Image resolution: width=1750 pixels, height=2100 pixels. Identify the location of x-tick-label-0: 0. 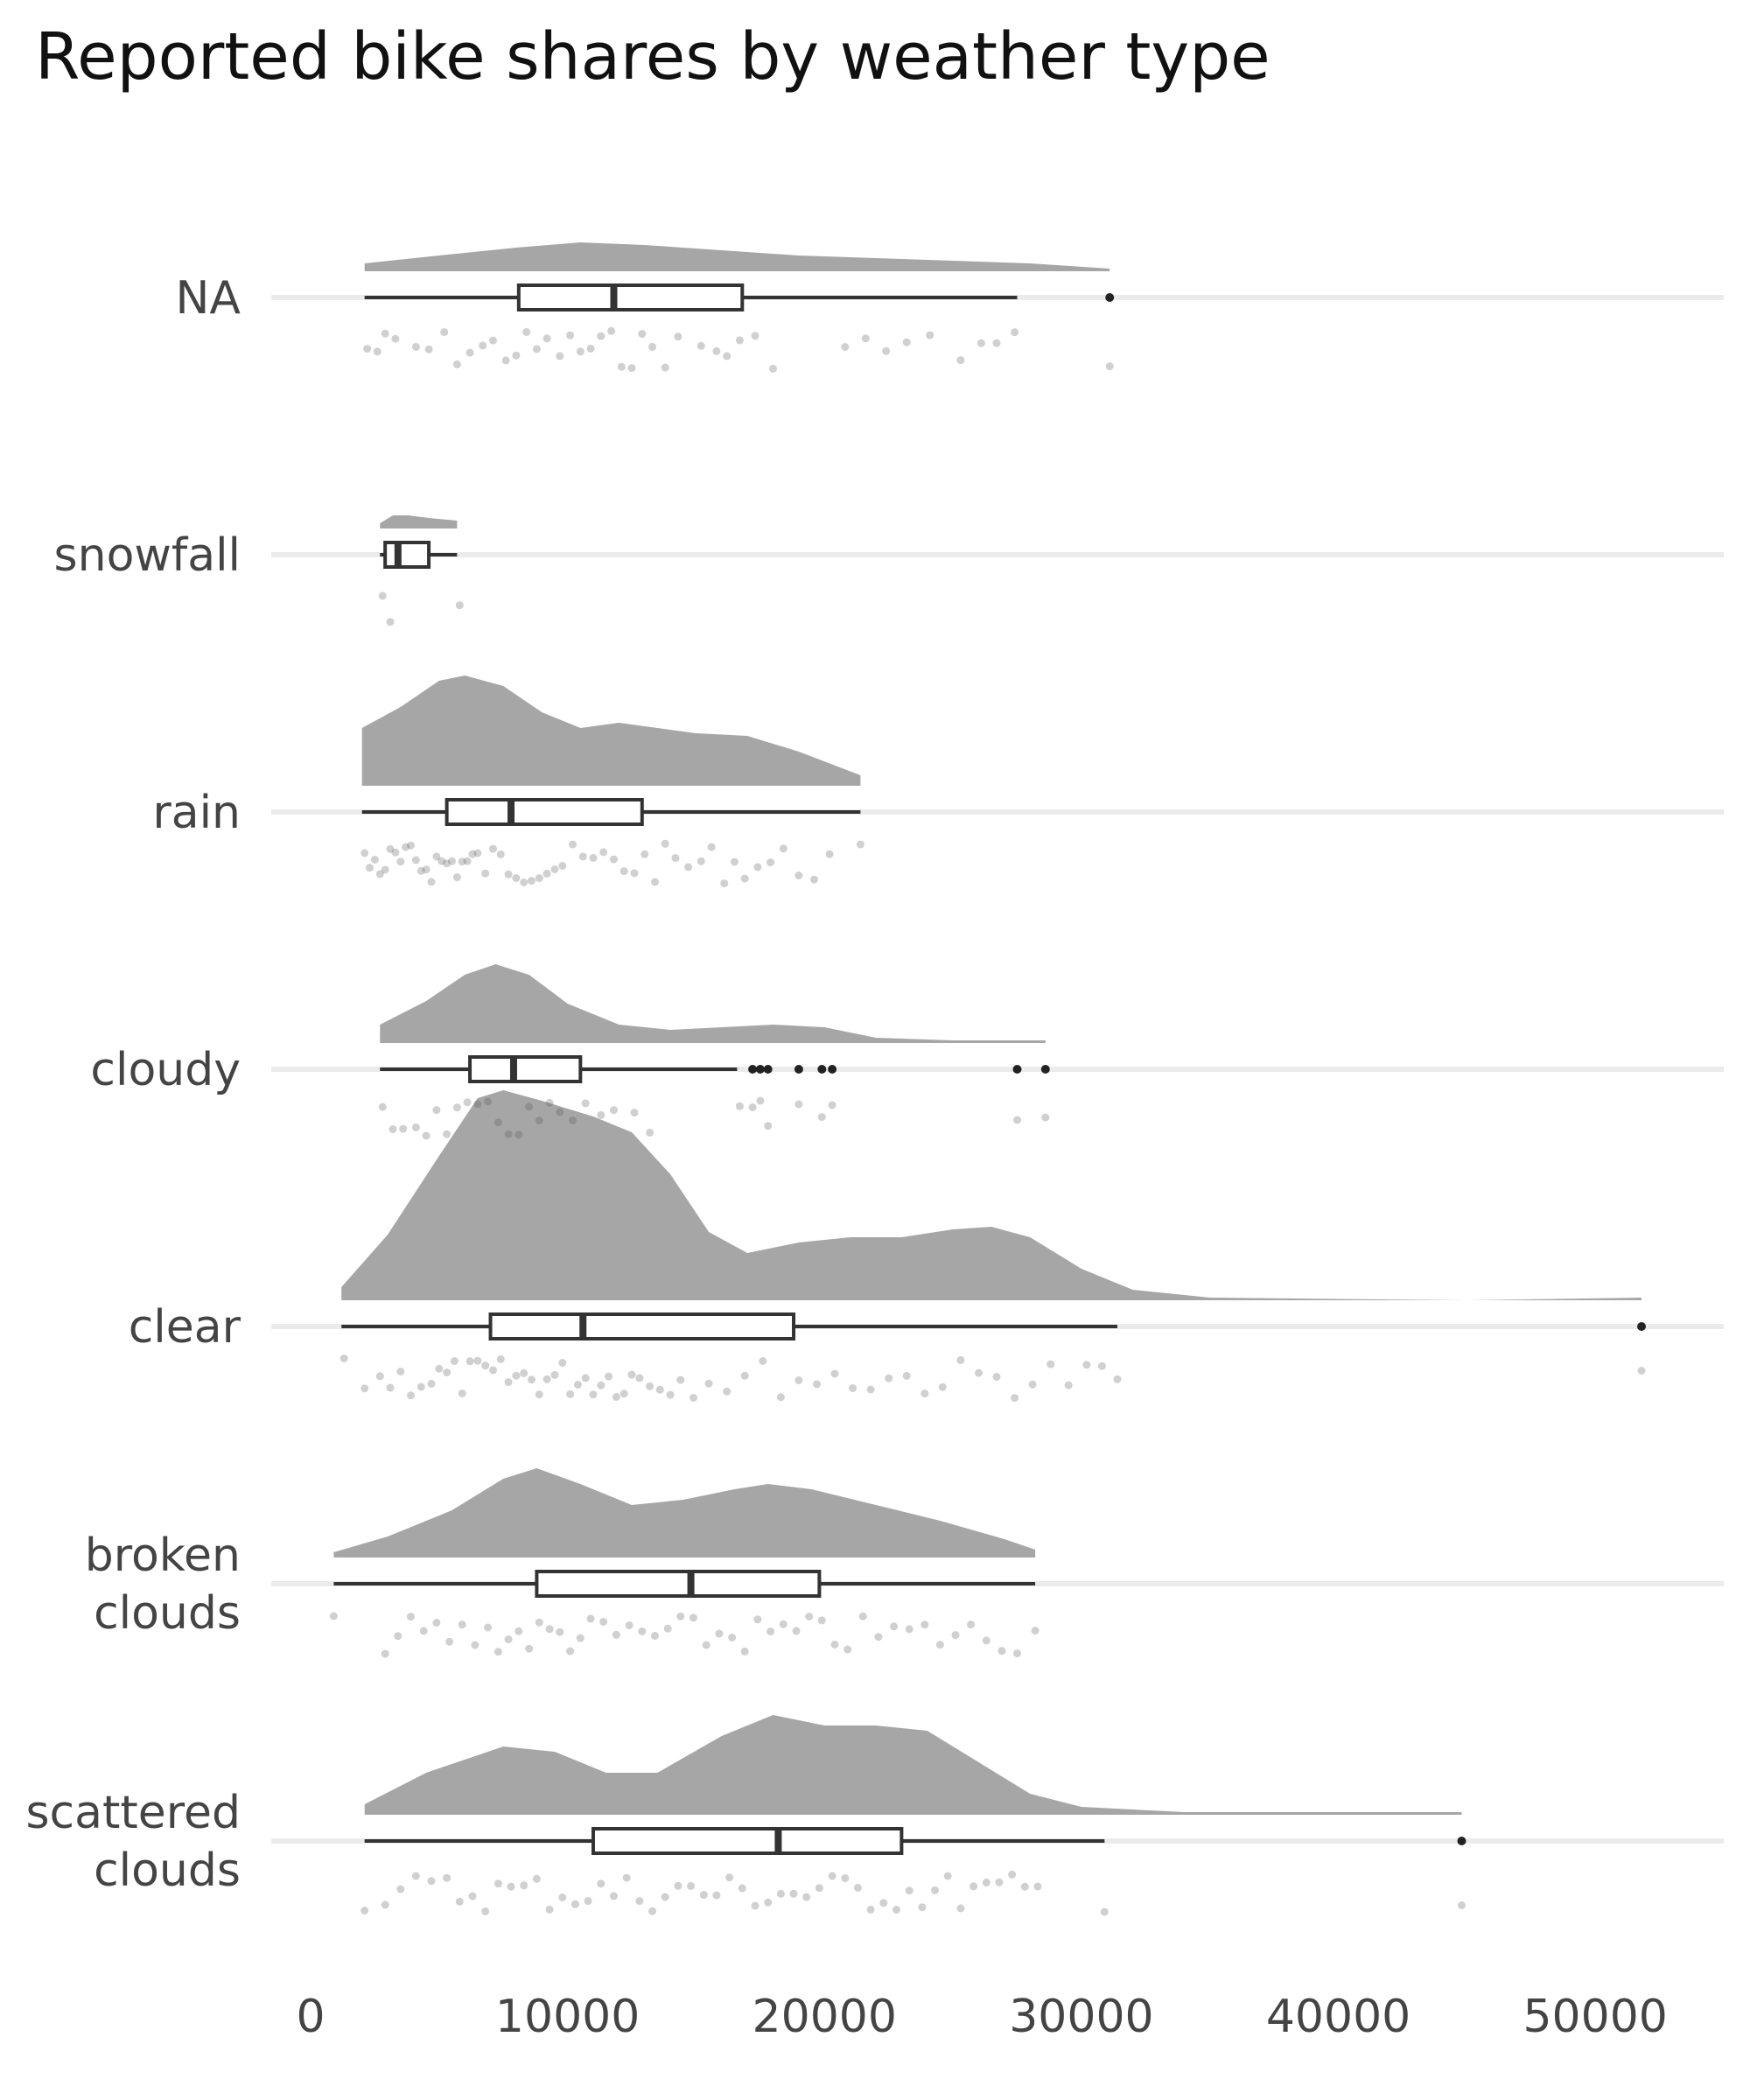
(310, 2017).